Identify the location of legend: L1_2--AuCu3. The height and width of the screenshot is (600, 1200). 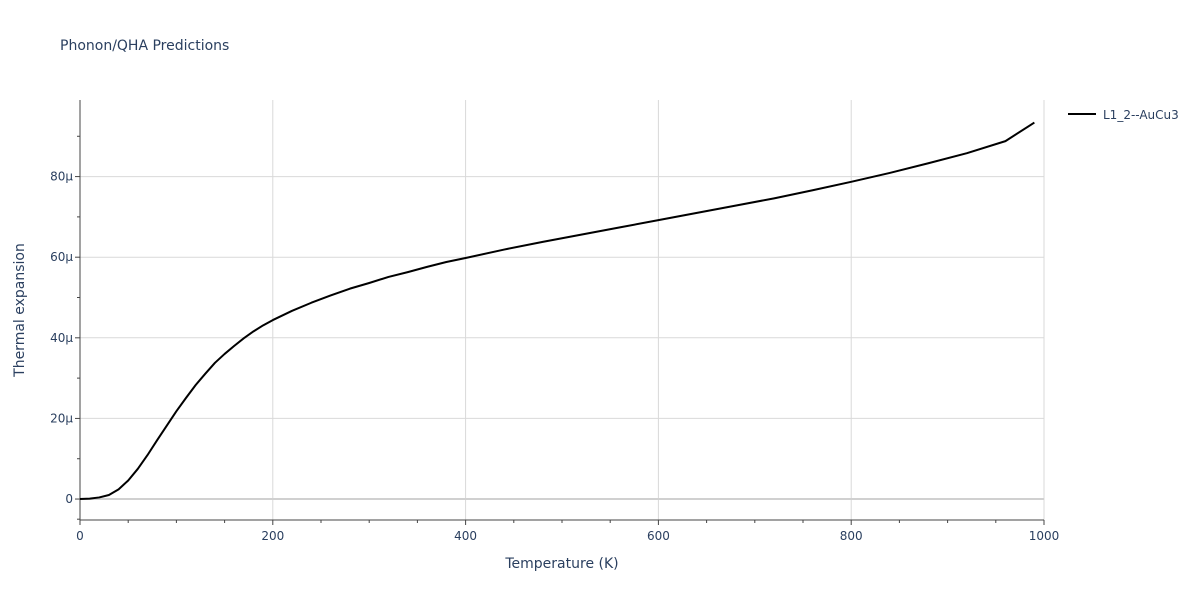
(1123, 115).